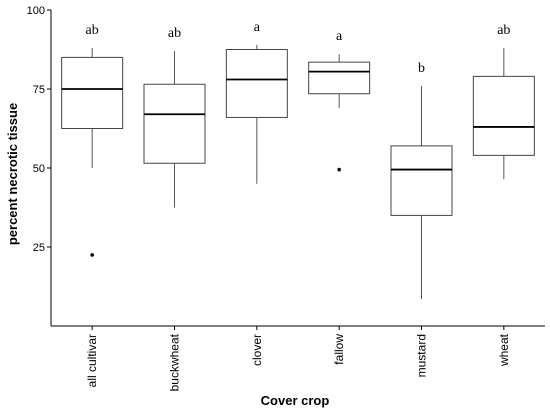  I want to click on x-axis-title: Cover crop, so click(295, 400).